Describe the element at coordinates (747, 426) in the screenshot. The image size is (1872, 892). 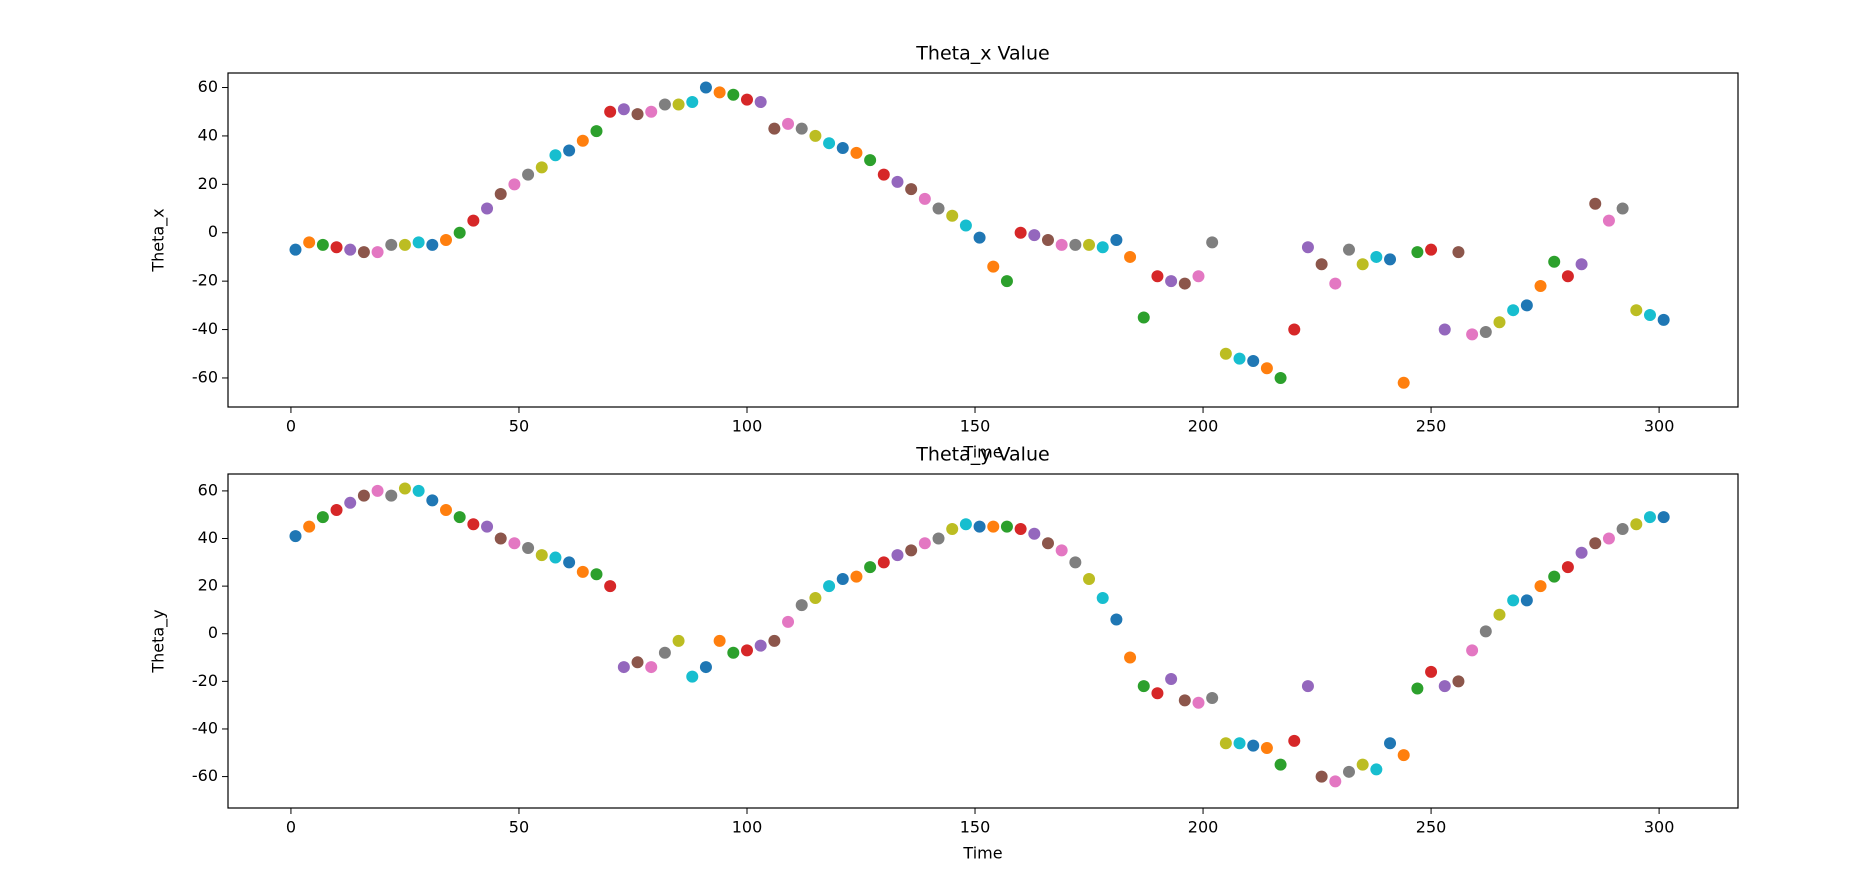
I see `x-tick-label: 100` at that location.